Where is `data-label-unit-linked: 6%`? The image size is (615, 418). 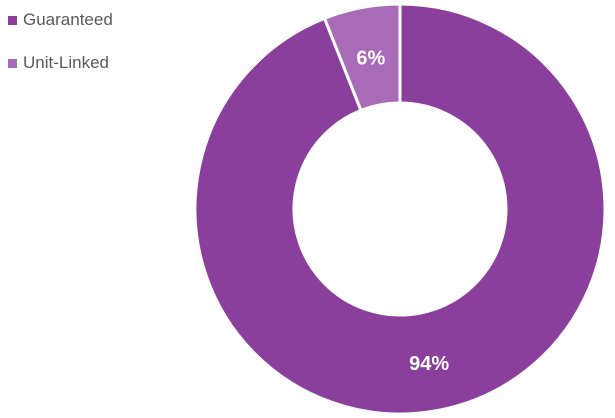
data-label-unit-linked: 6% is located at coordinates (370, 59).